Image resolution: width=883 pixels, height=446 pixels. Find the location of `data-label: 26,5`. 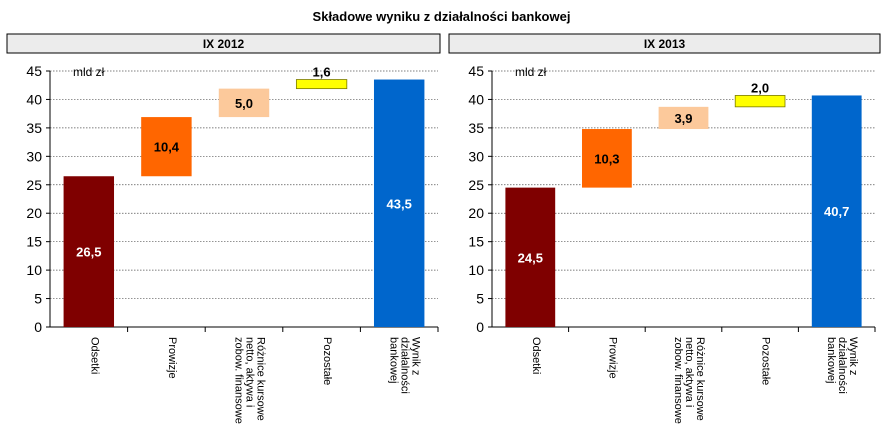

data-label: 26,5 is located at coordinates (88, 252).